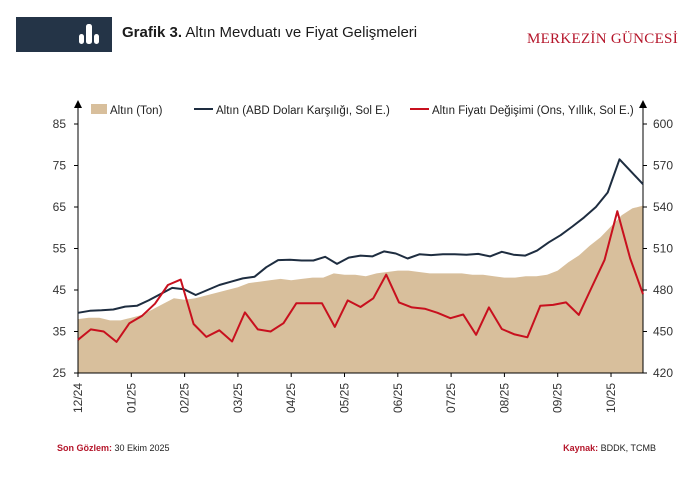 The image size is (700, 488). What do you see at coordinates (451, 398) in the screenshot?
I see `x-tick-label: 07/25` at bounding box center [451, 398].